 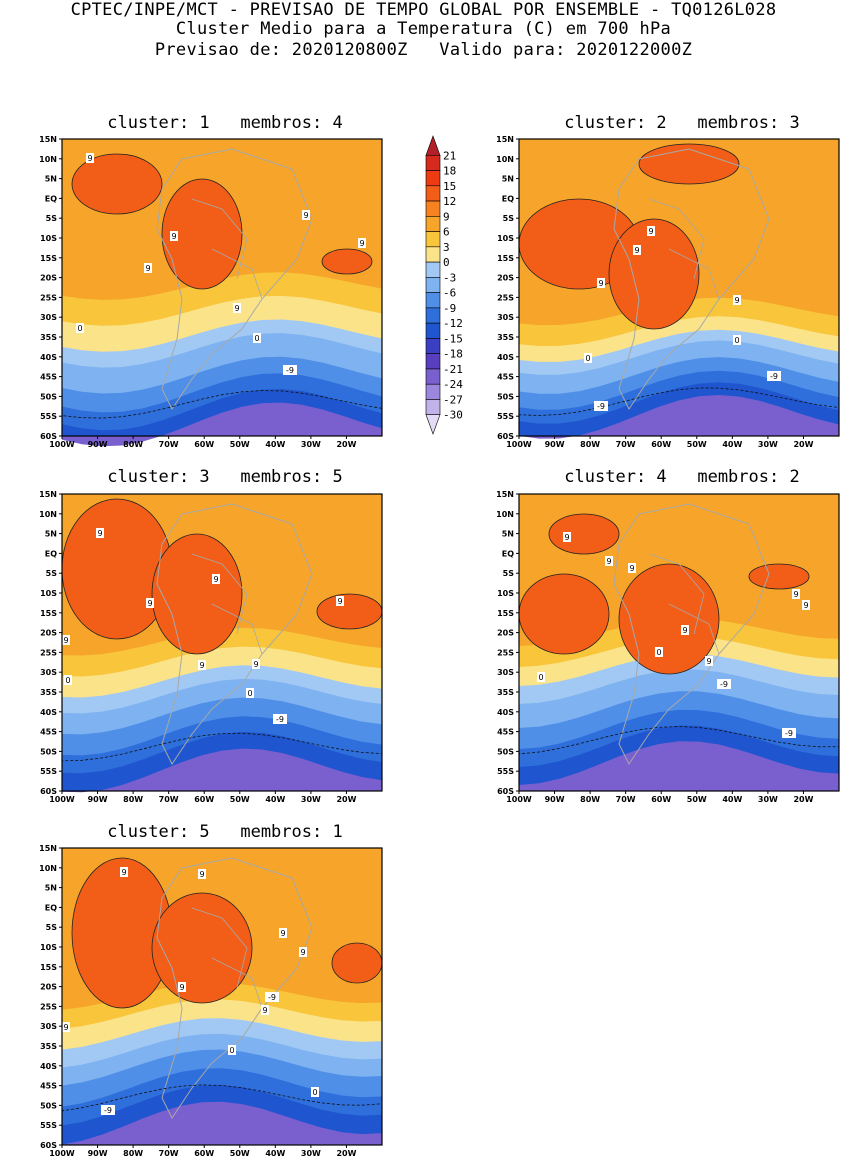 What do you see at coordinates (453, 415) in the screenshot?
I see `colorbar-level-label: -30` at bounding box center [453, 415].